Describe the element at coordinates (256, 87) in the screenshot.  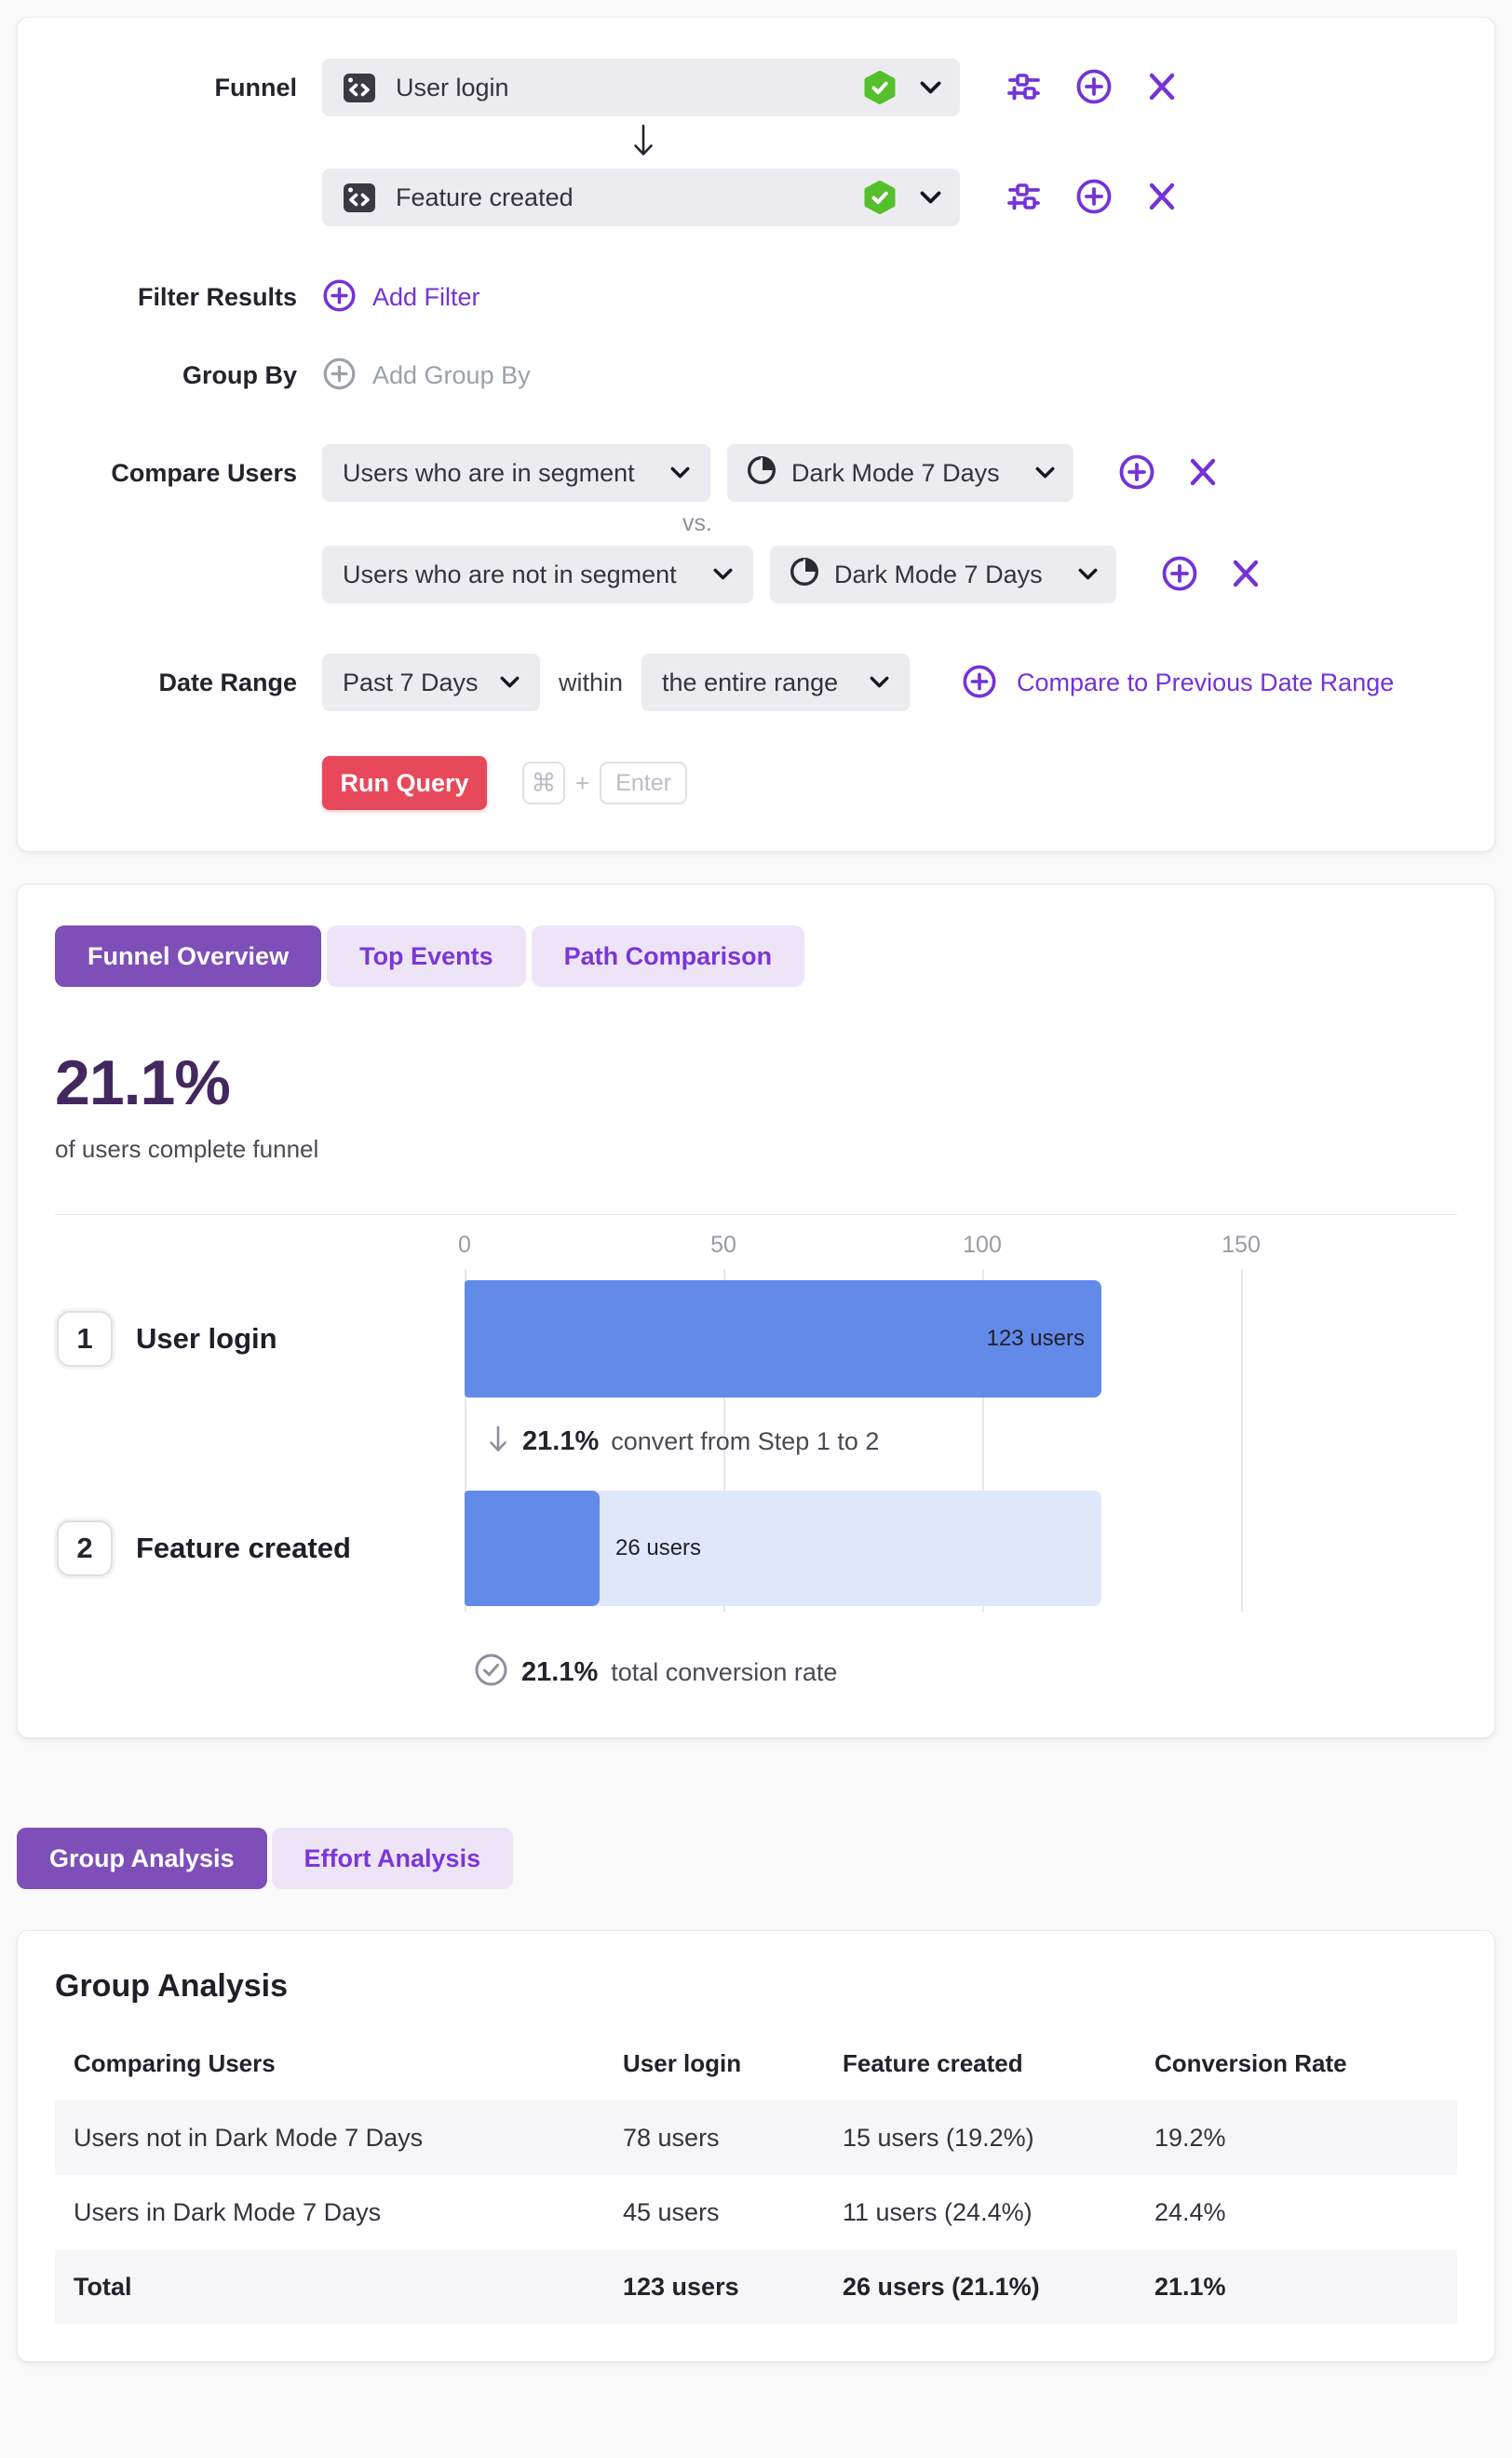
I see `funnel-label: Funnel` at that location.